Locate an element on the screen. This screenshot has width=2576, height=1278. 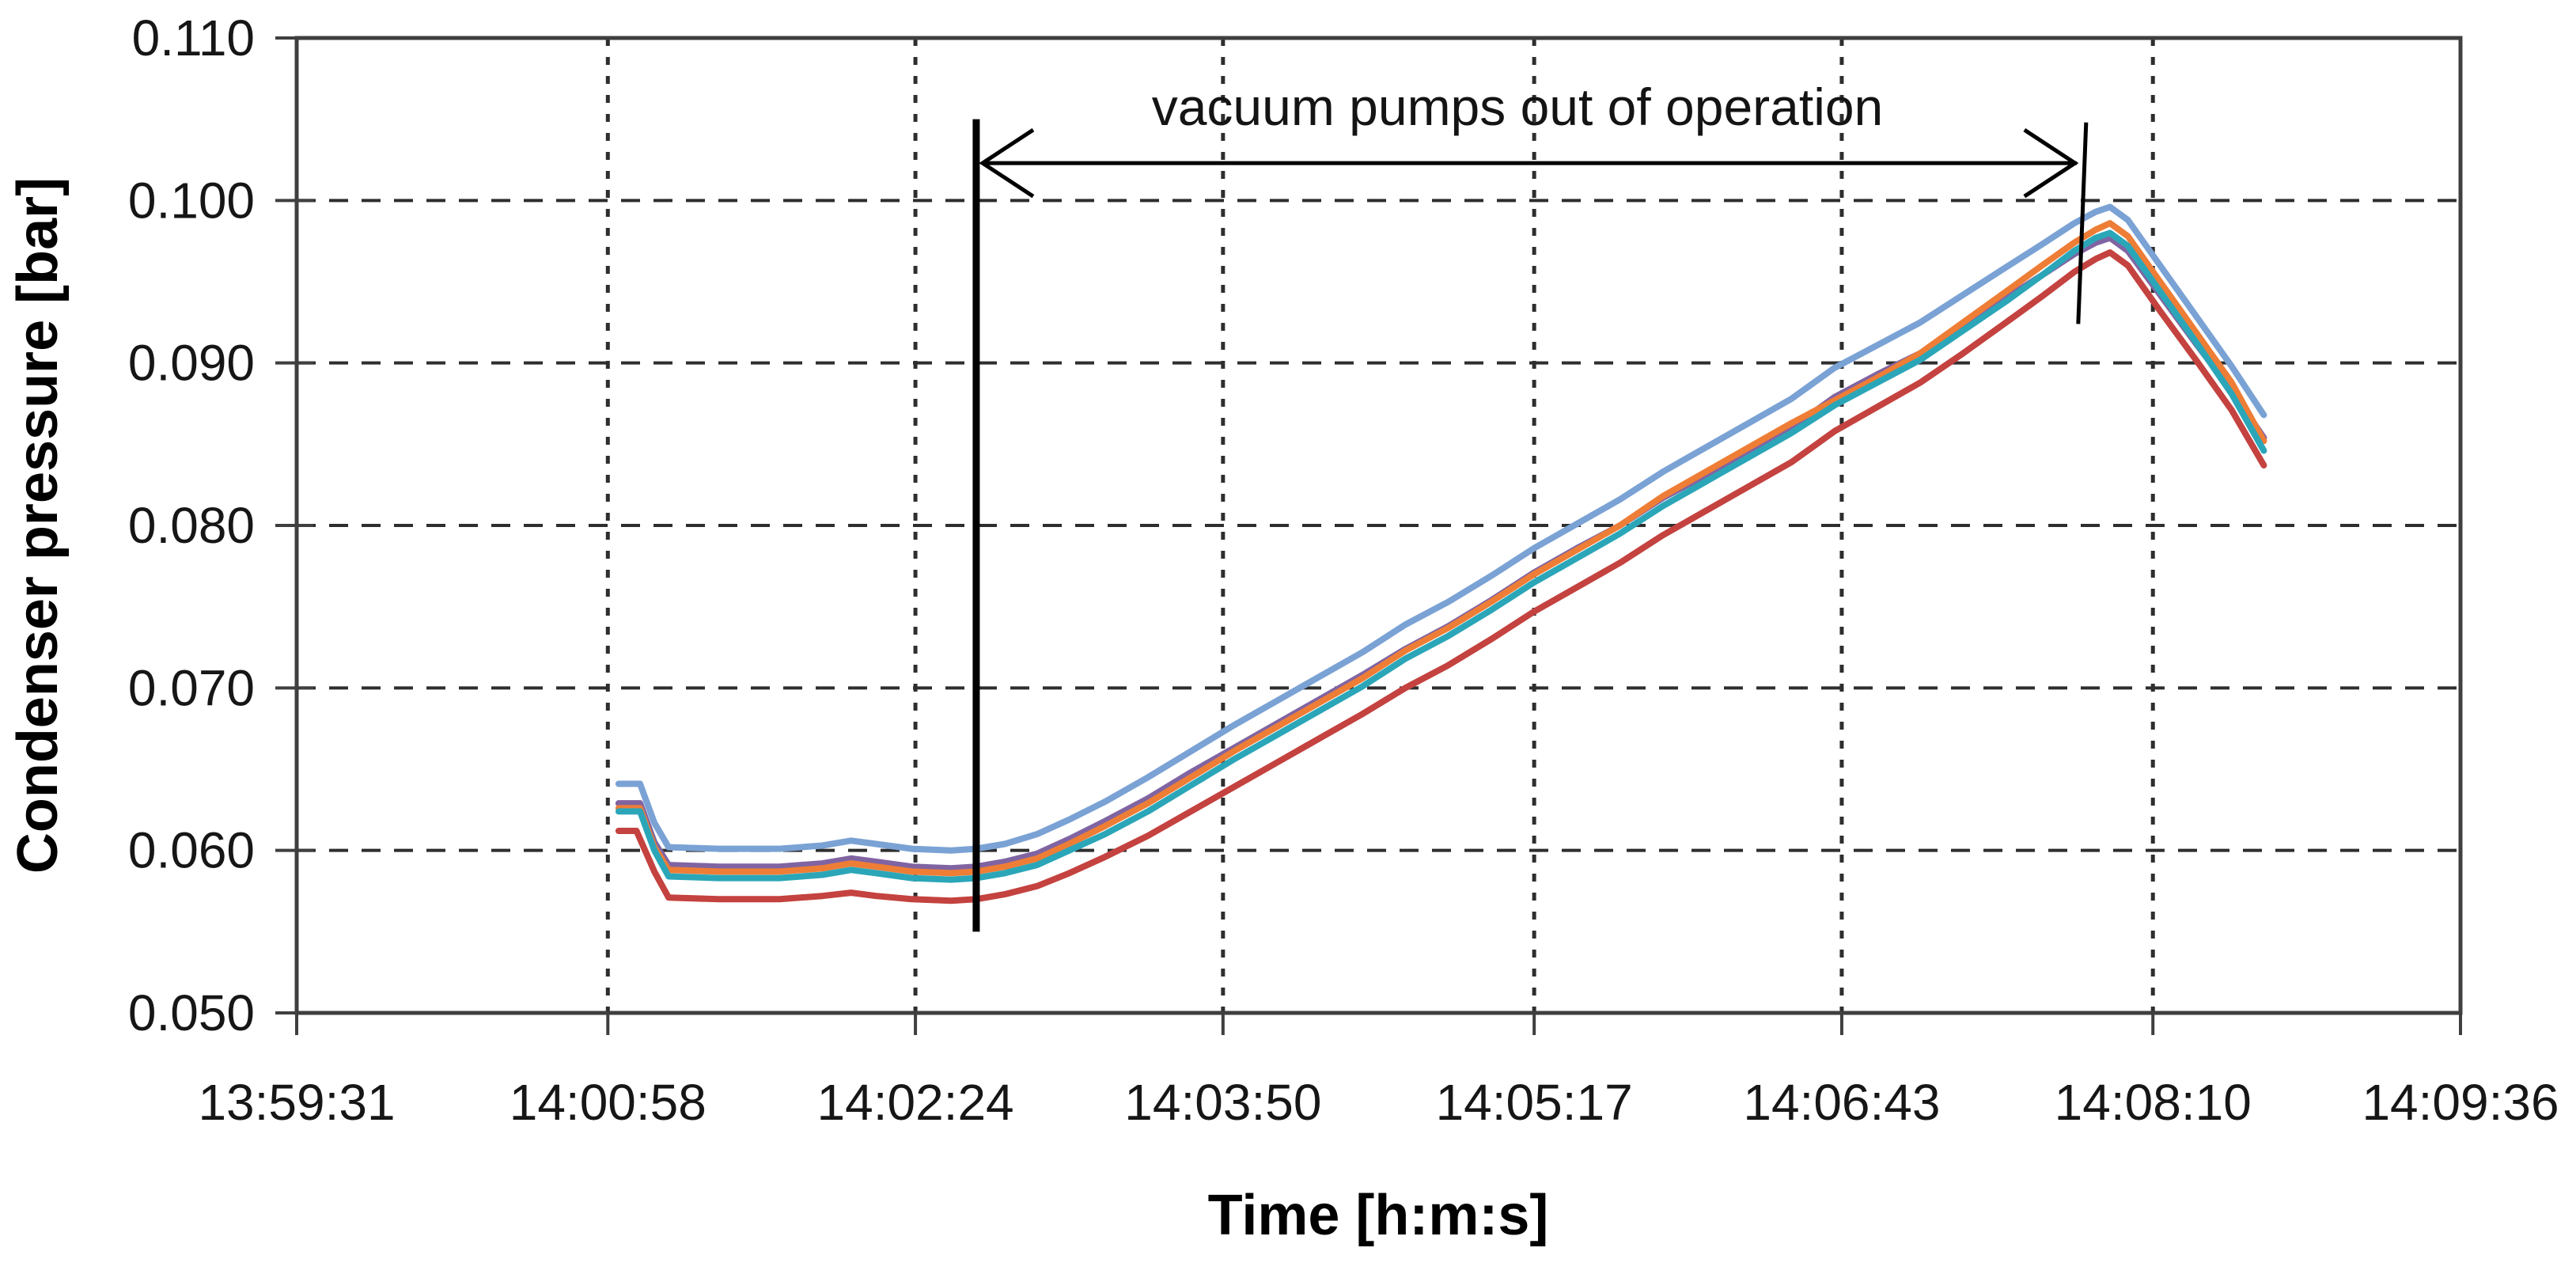
annotation-text: vacuum pumps out of operation is located at coordinates (1518, 107).